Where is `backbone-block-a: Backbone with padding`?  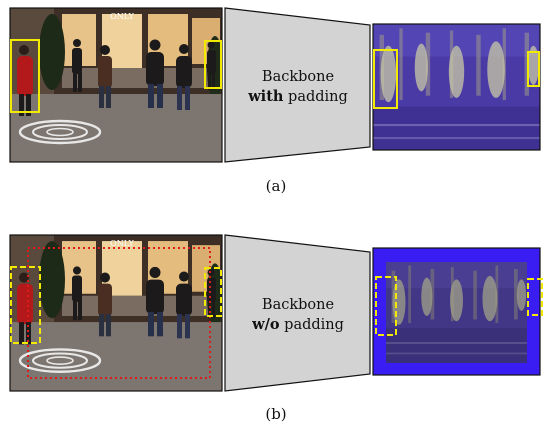
backbone-block-a: Backbone with padding is located at coordinates (297, 85).